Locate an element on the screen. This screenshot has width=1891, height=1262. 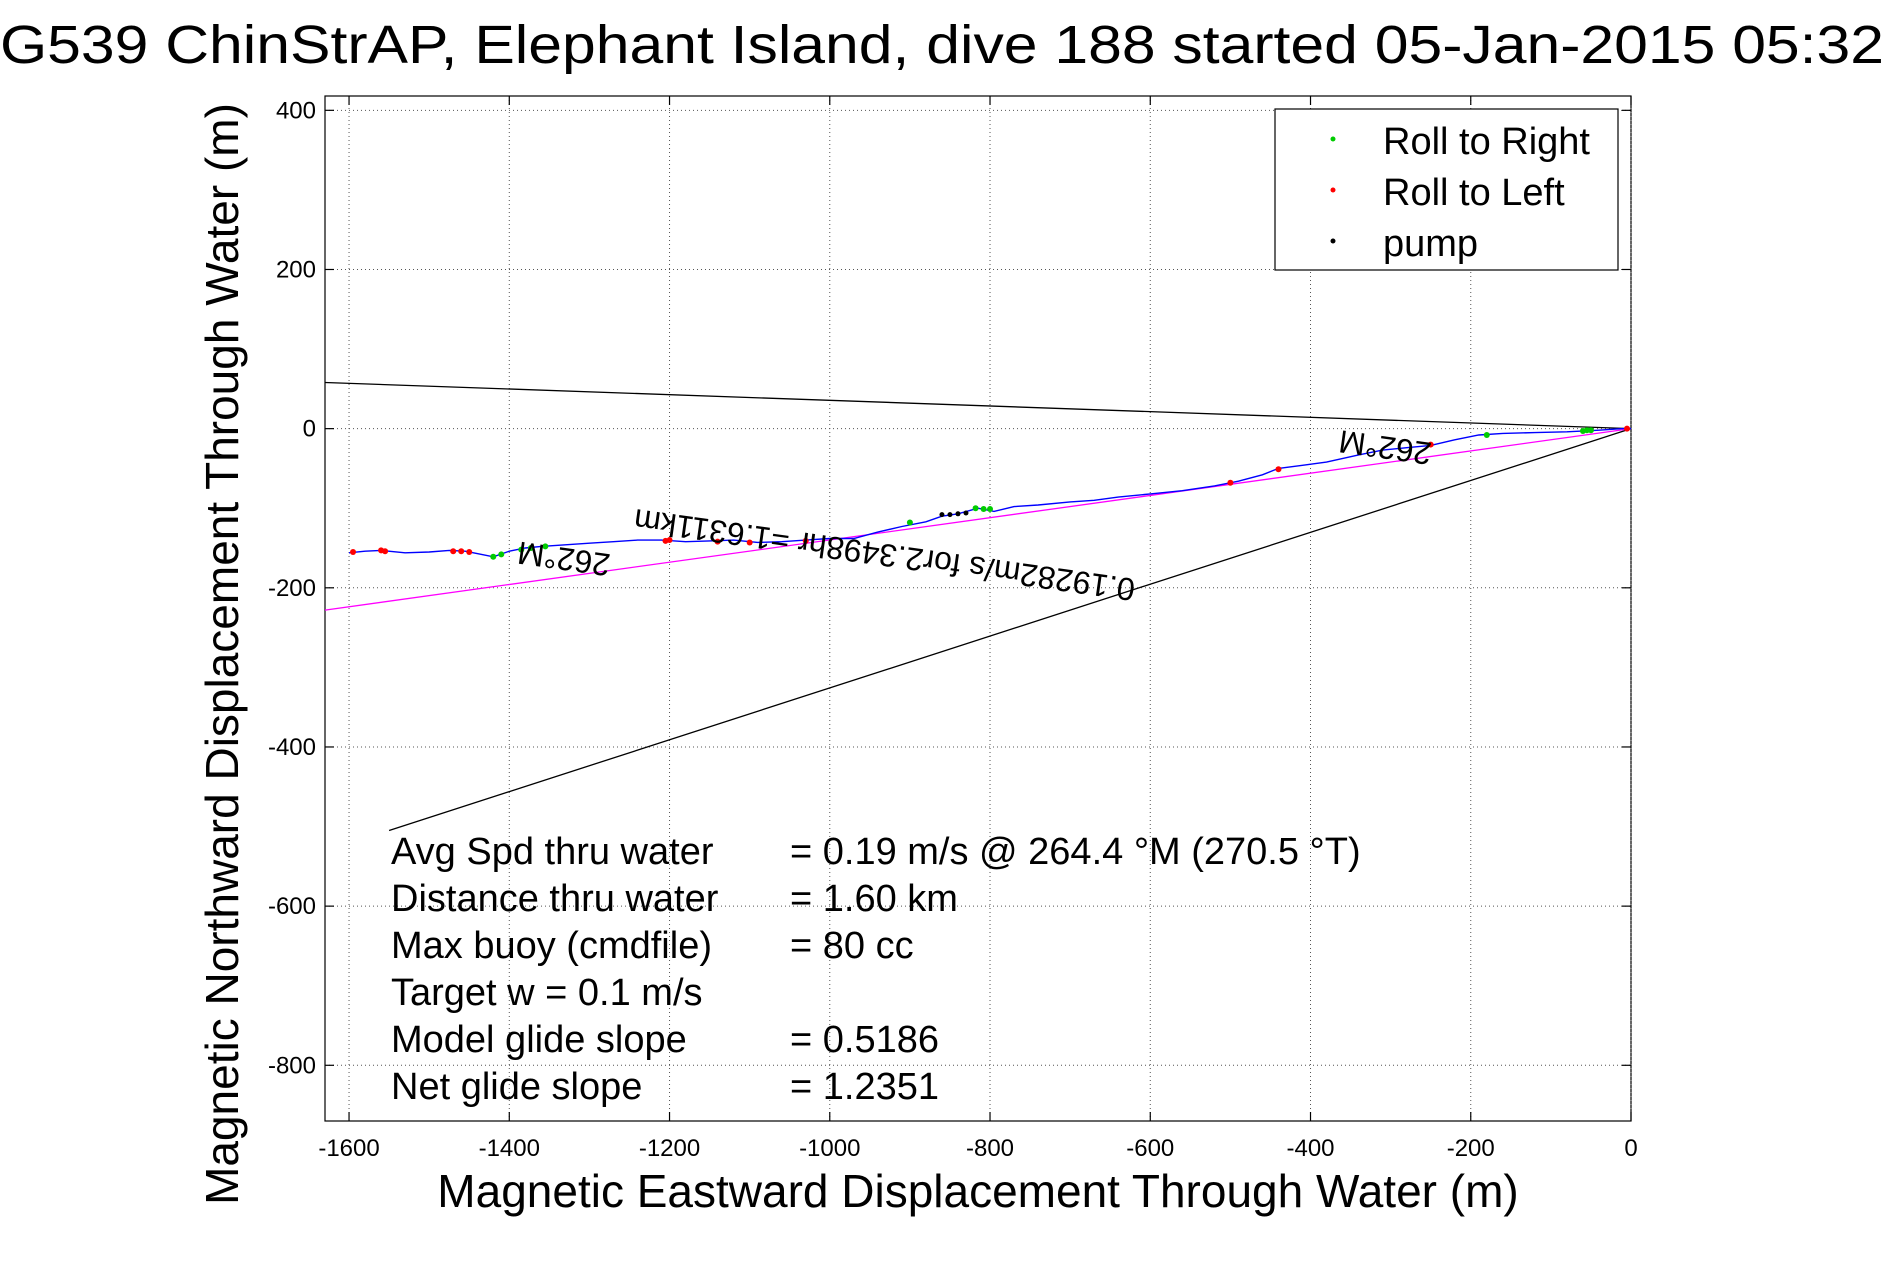
stat-label-2: Distance thru water is located at coordinates (555, 899).